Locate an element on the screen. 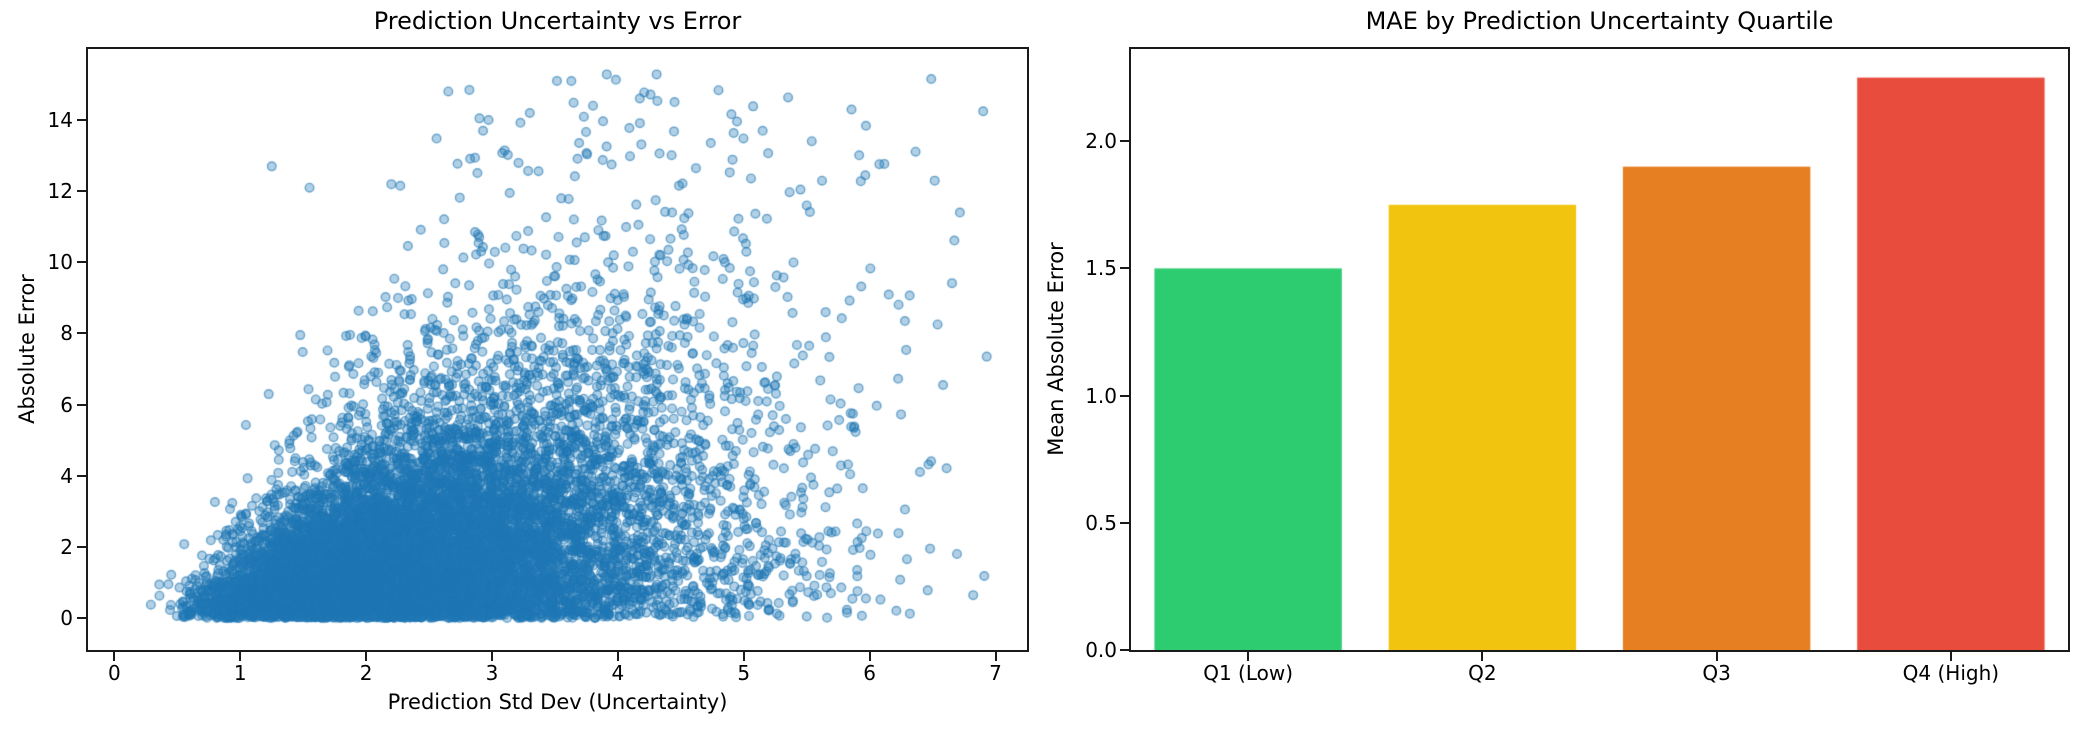 This screenshot has width=2086, height=734. bar-ytick-2-mark is located at coordinates (1124, 395).